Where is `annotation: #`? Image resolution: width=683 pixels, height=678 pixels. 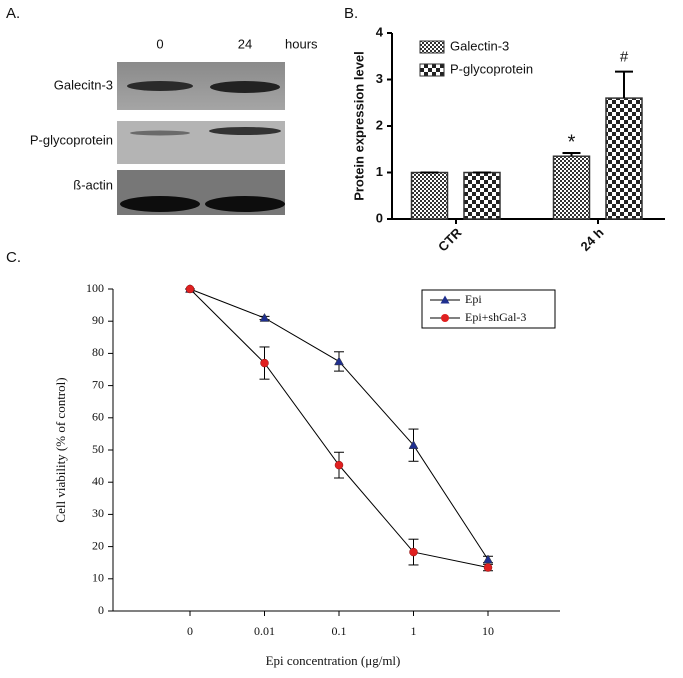
annotation: # is located at coordinates (624, 57).